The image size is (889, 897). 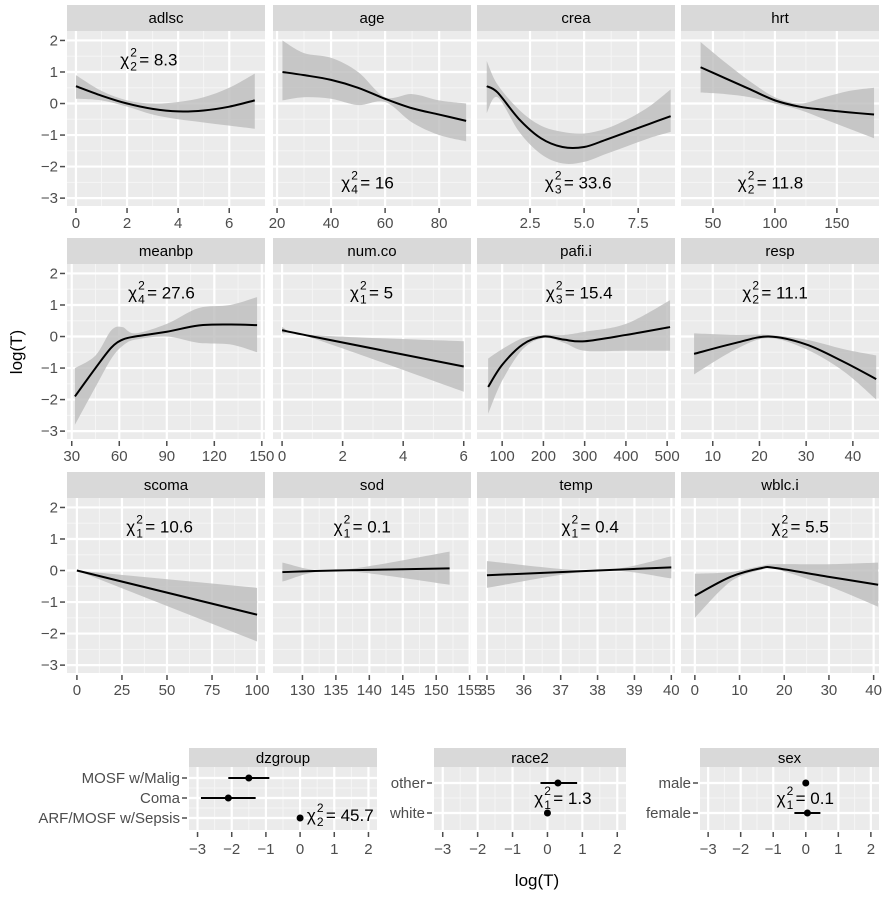 What do you see at coordinates (713, 223) in the screenshot?
I see `x-tick-label: 50` at bounding box center [713, 223].